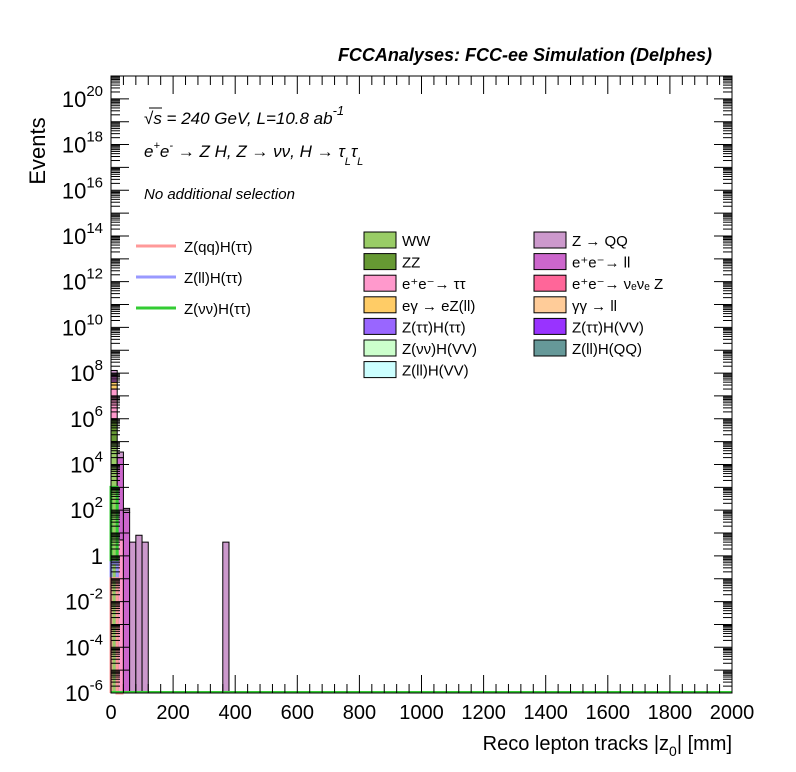  What do you see at coordinates (172, 713) in the screenshot?
I see `x-tick-label: 200` at bounding box center [172, 713].